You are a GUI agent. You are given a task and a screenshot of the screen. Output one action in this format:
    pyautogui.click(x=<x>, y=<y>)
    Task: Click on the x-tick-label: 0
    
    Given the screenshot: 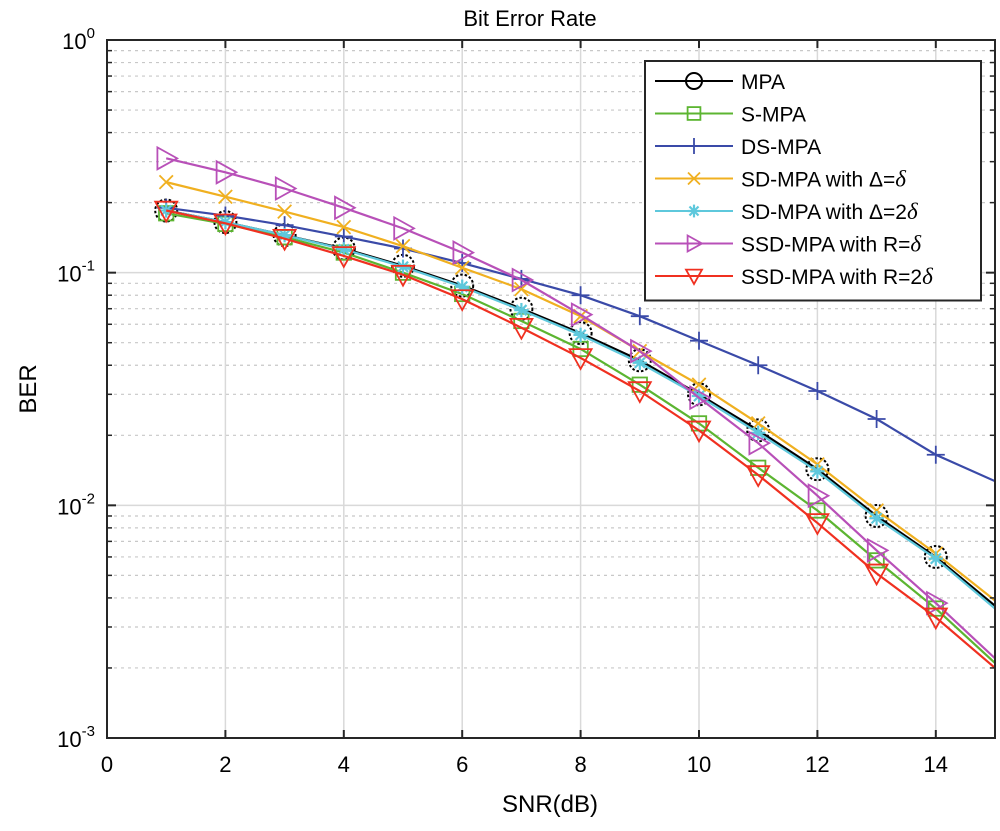 What is the action you would take?
    pyautogui.click(x=107, y=764)
    